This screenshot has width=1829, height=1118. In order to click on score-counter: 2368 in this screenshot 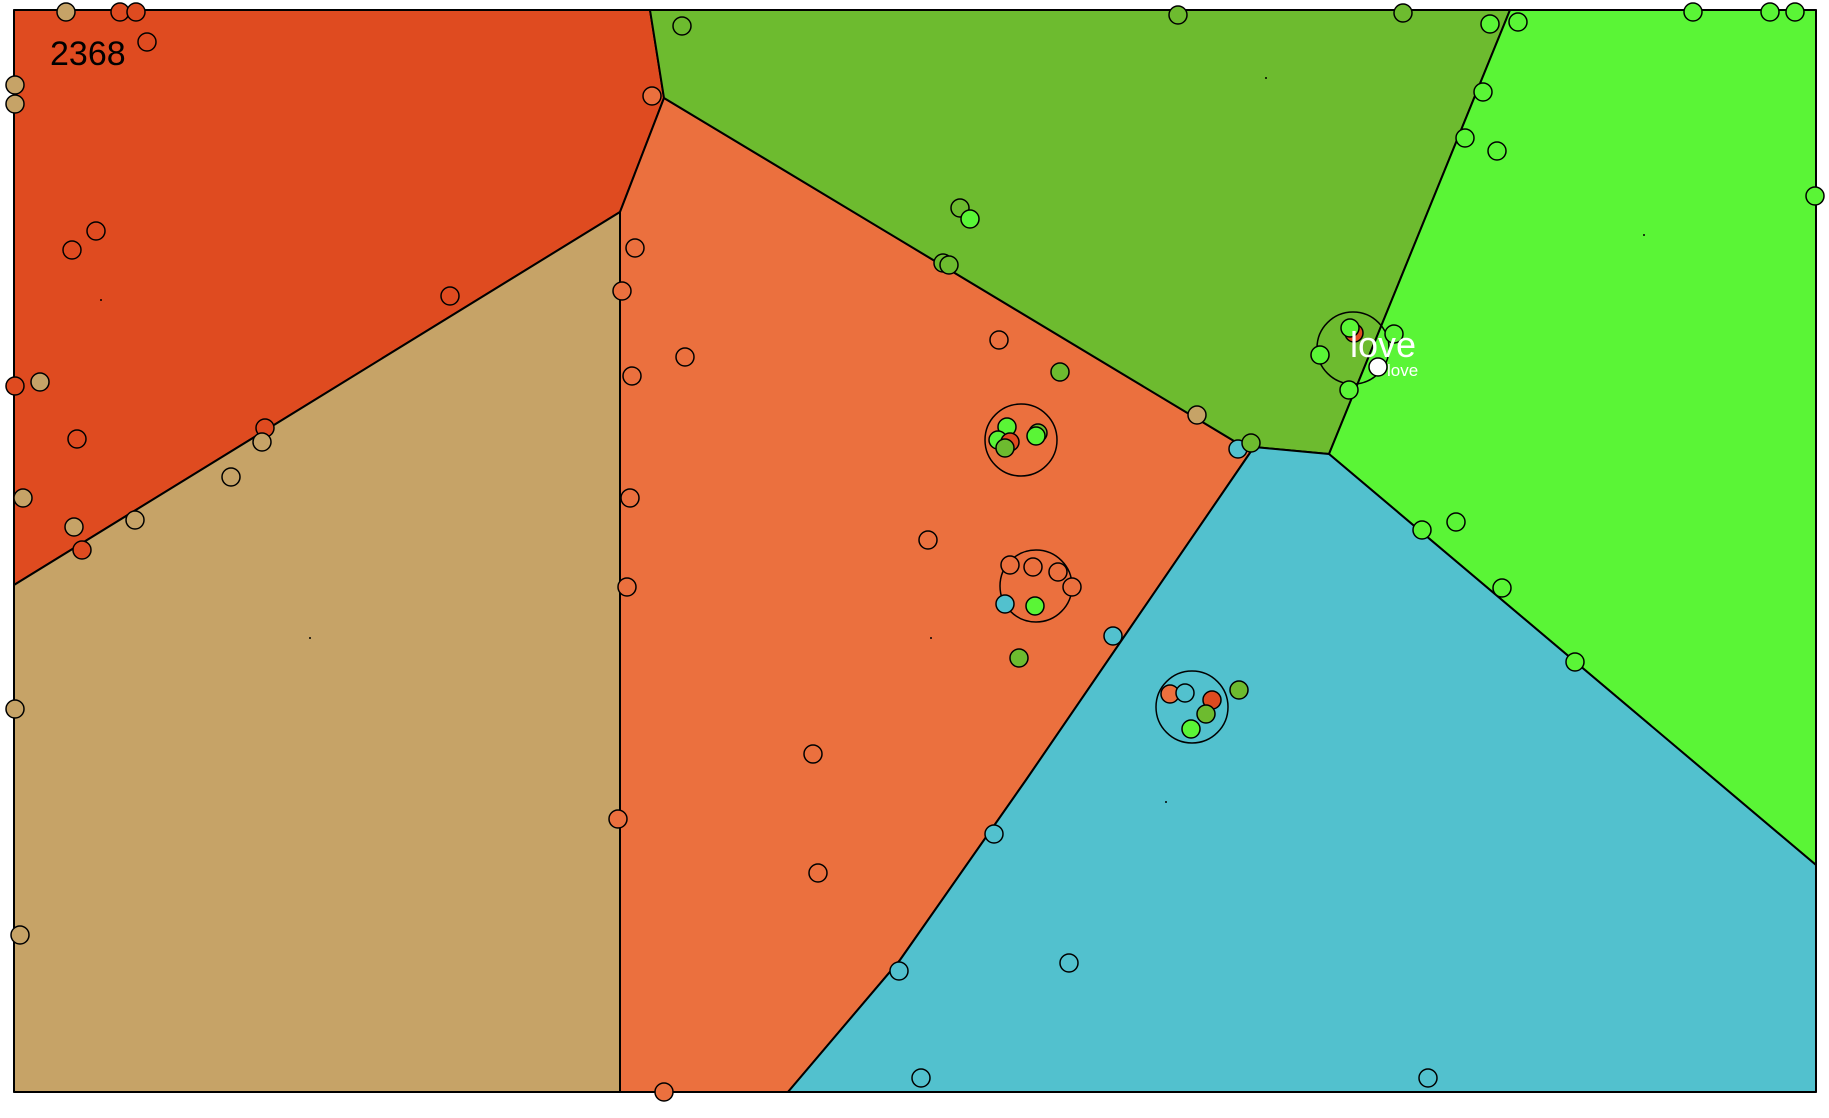, I will do `click(88, 54)`.